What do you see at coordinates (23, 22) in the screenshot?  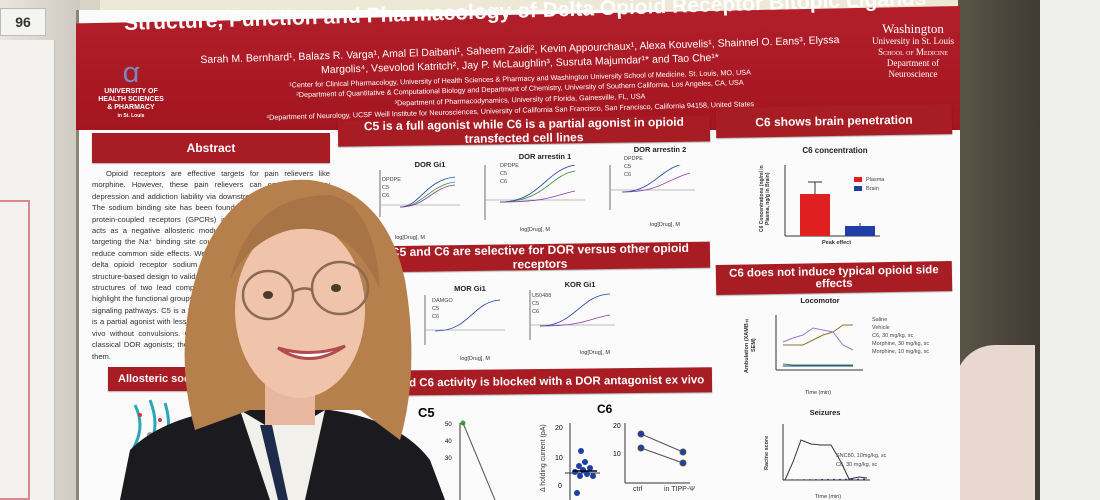 I see `board-number-tag: 96` at bounding box center [23, 22].